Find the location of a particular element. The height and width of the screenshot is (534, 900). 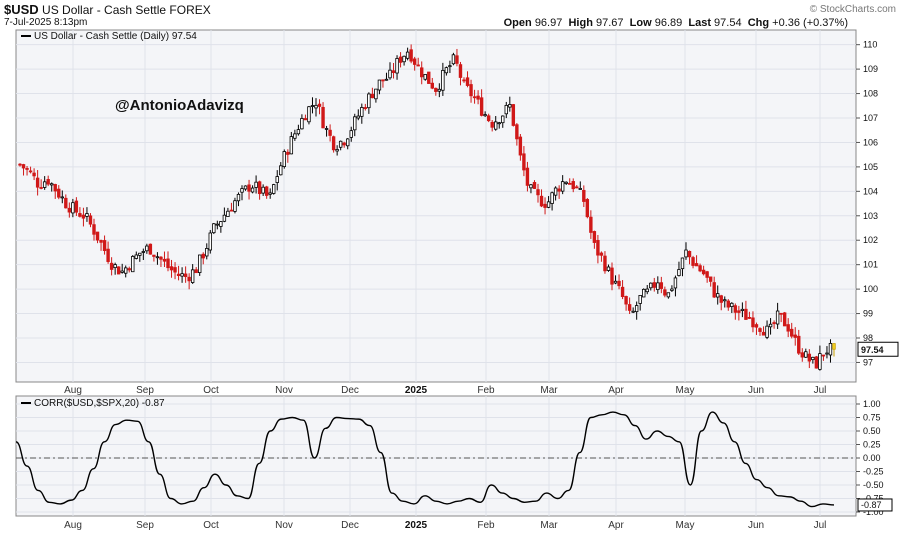

price-month-label: May is located at coordinates (685, 390).